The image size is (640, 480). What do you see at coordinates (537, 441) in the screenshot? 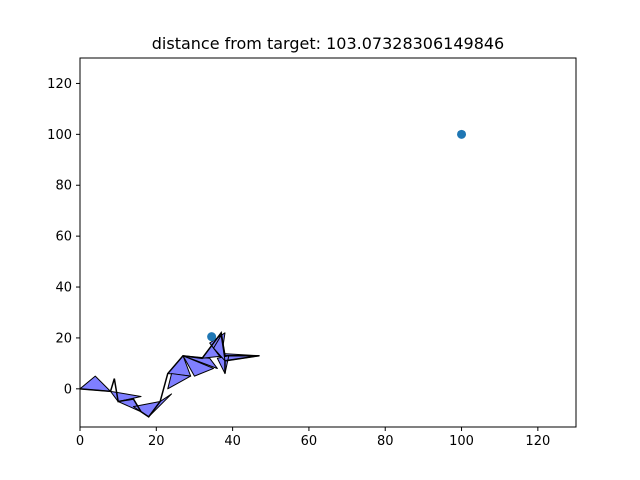
I see `x-tick-label-6: 120` at bounding box center [537, 441].